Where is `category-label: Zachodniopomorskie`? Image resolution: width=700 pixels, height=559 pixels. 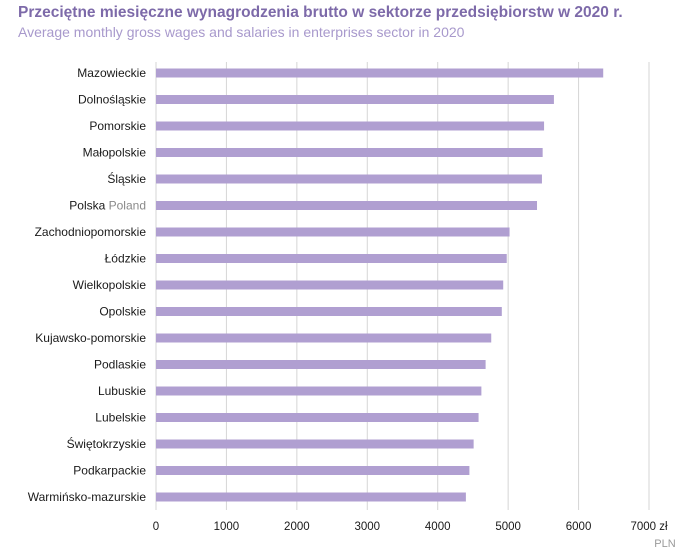
category-label: Zachodniopomorskie is located at coordinates (91, 232).